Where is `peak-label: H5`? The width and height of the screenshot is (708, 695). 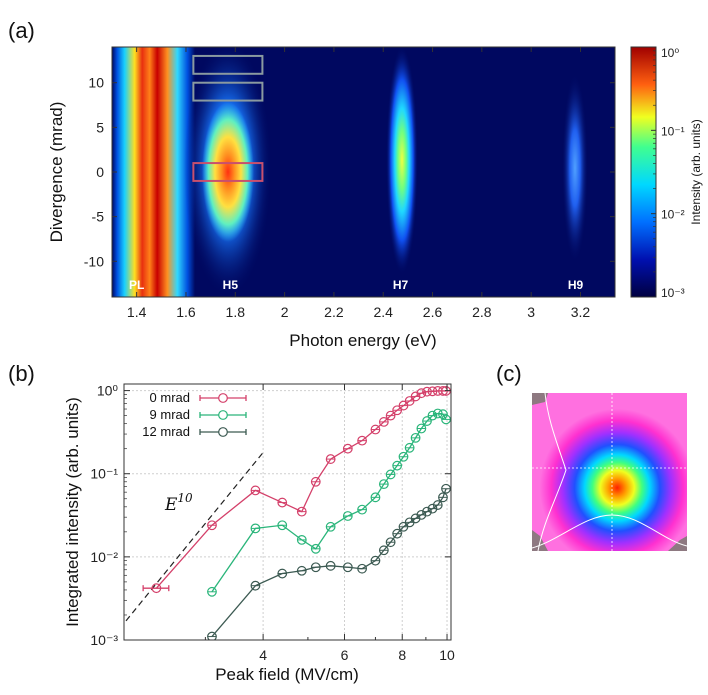 peak-label: H5 is located at coordinates (231, 285).